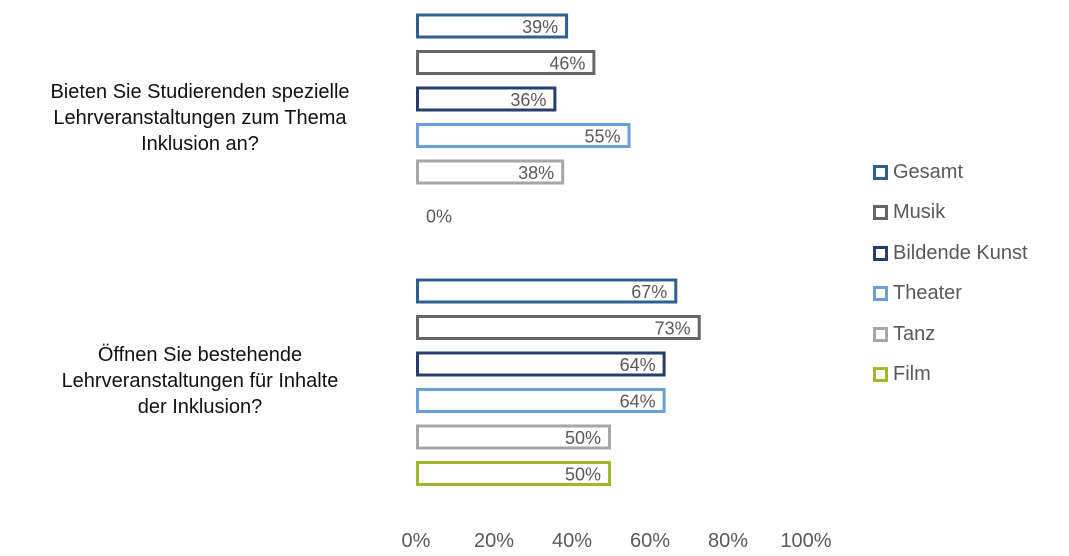 The image size is (1069, 556). What do you see at coordinates (880, 294) in the screenshot?
I see `legend-swatch-theater` at bounding box center [880, 294].